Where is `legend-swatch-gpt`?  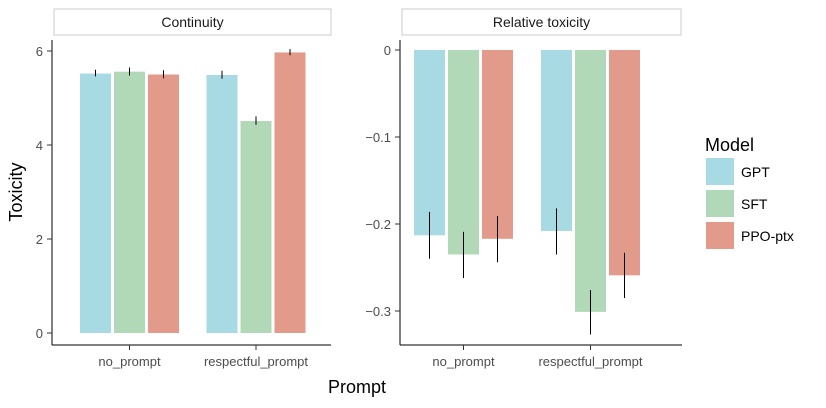
legend-swatch-gpt is located at coordinates (720, 171).